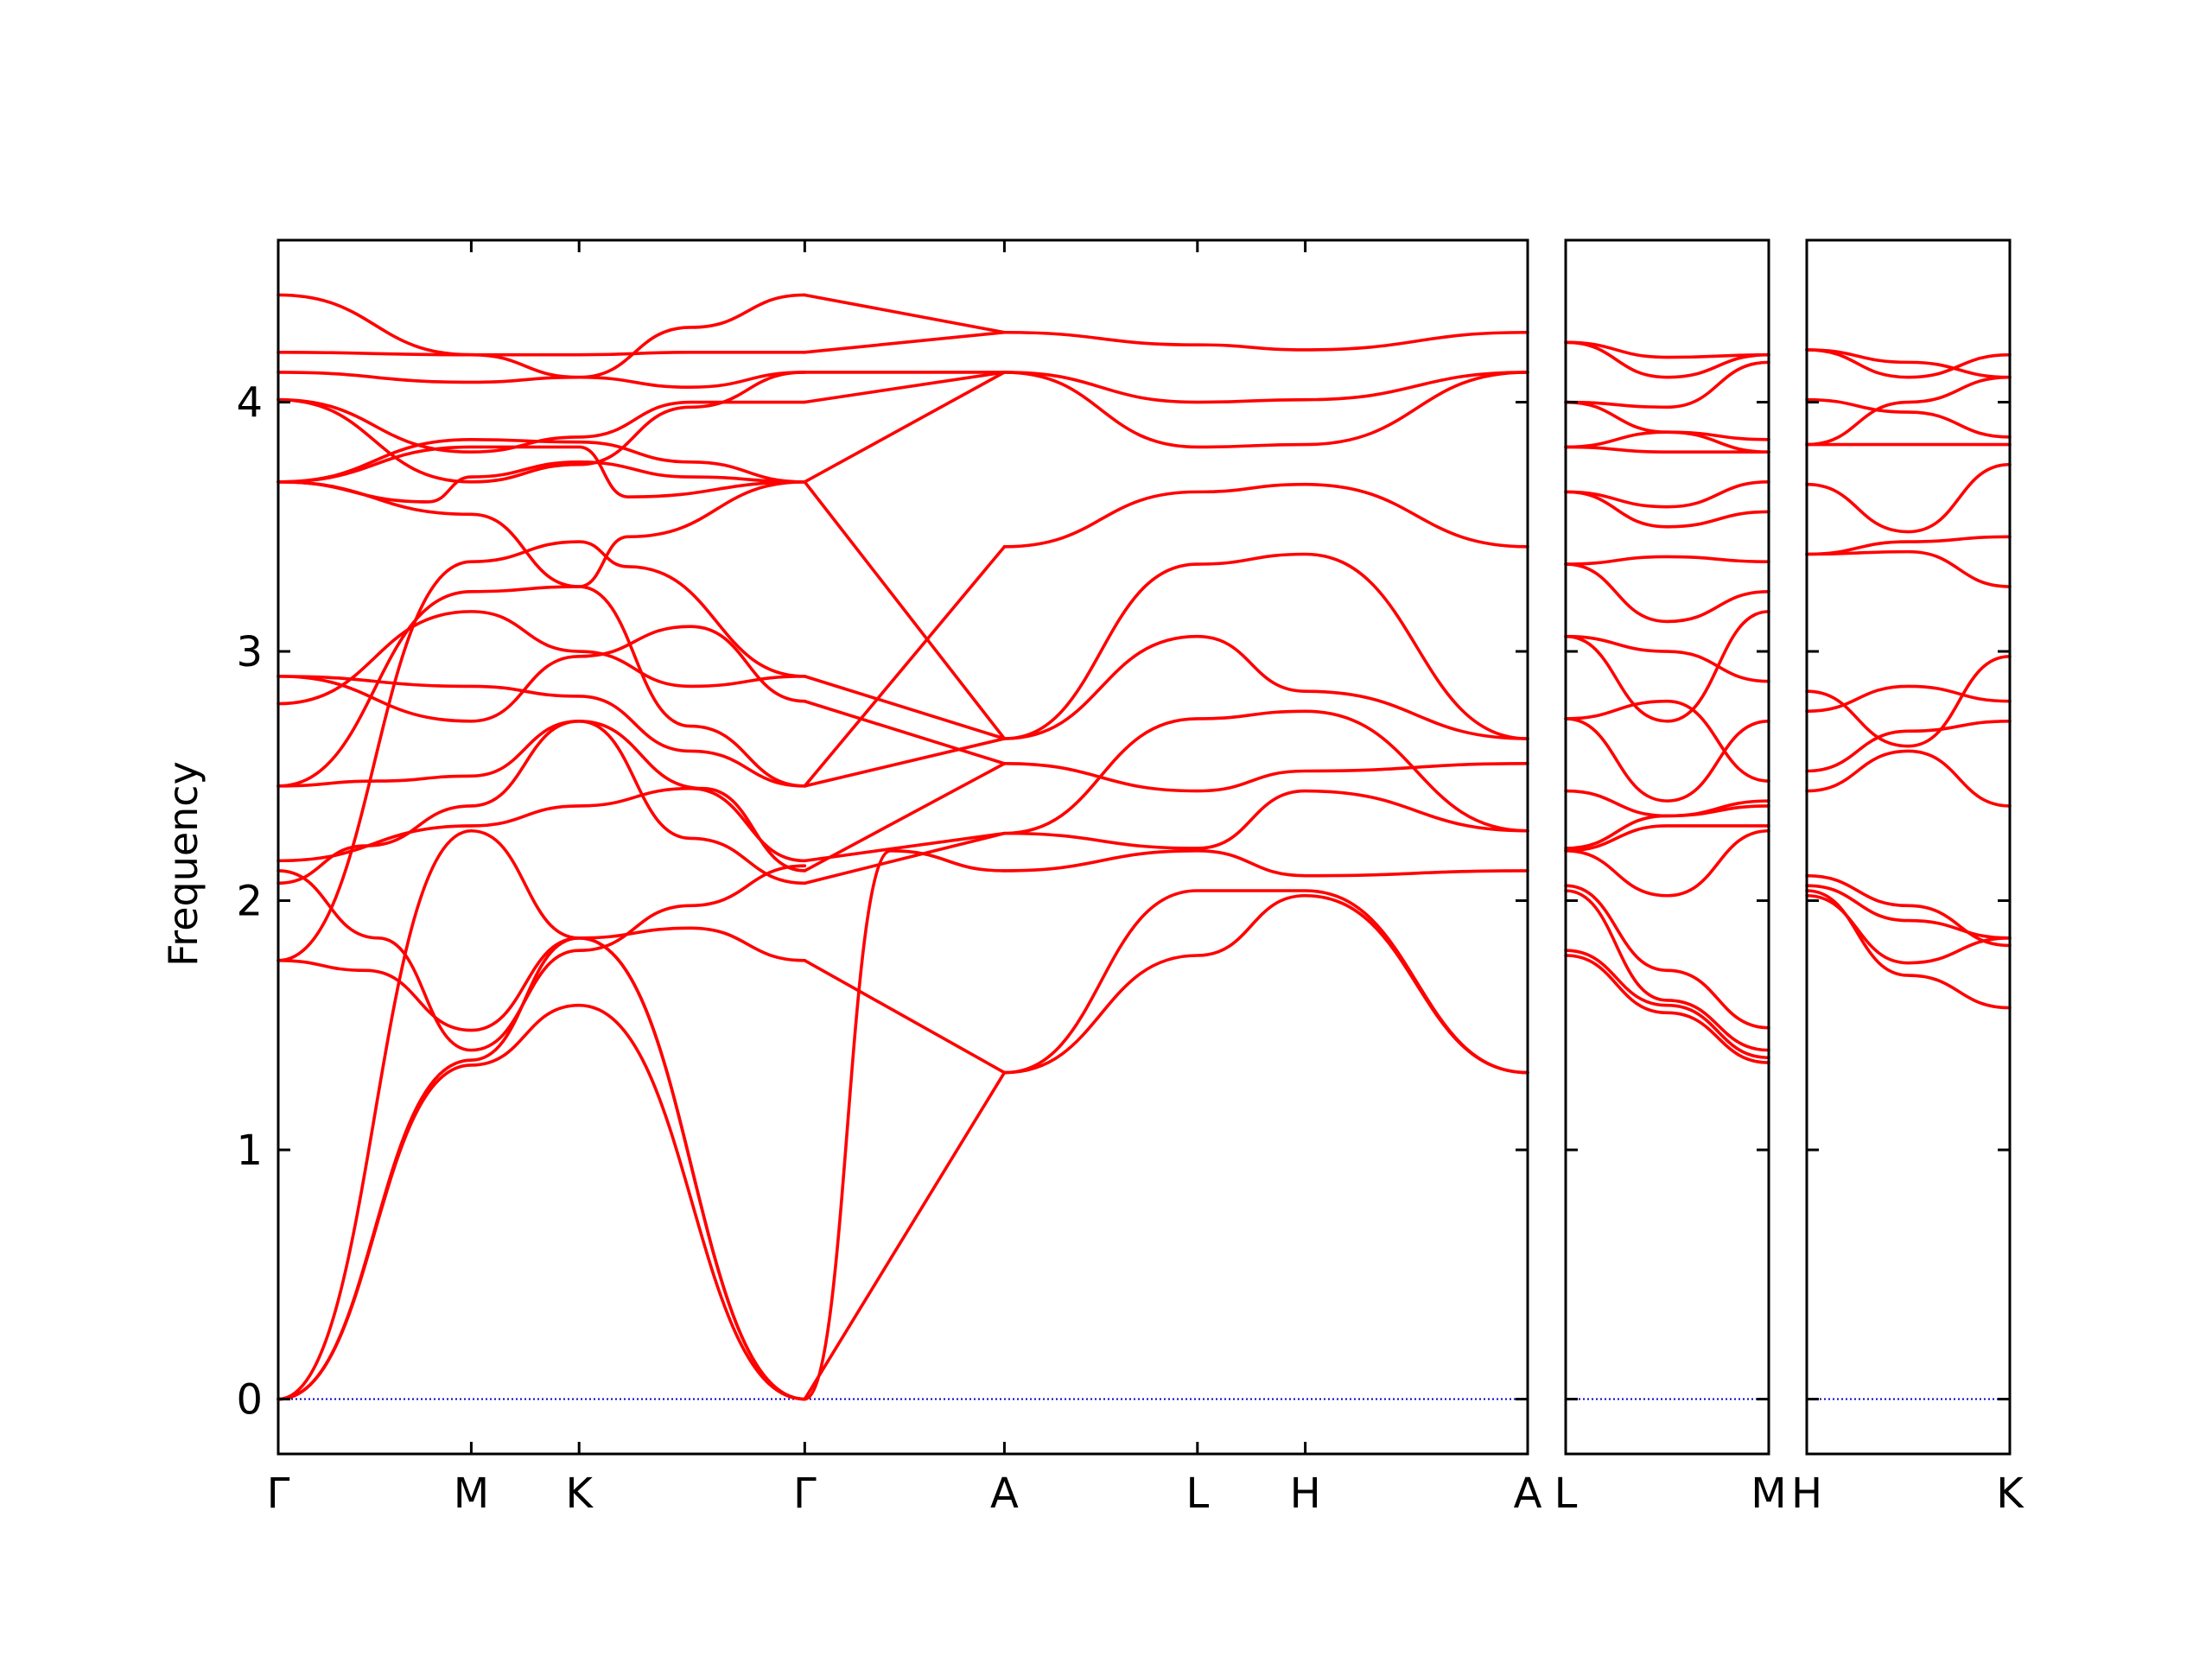 This screenshot has width=2212, height=1663. I want to click on x-tick-label: L, so click(1566, 1494).